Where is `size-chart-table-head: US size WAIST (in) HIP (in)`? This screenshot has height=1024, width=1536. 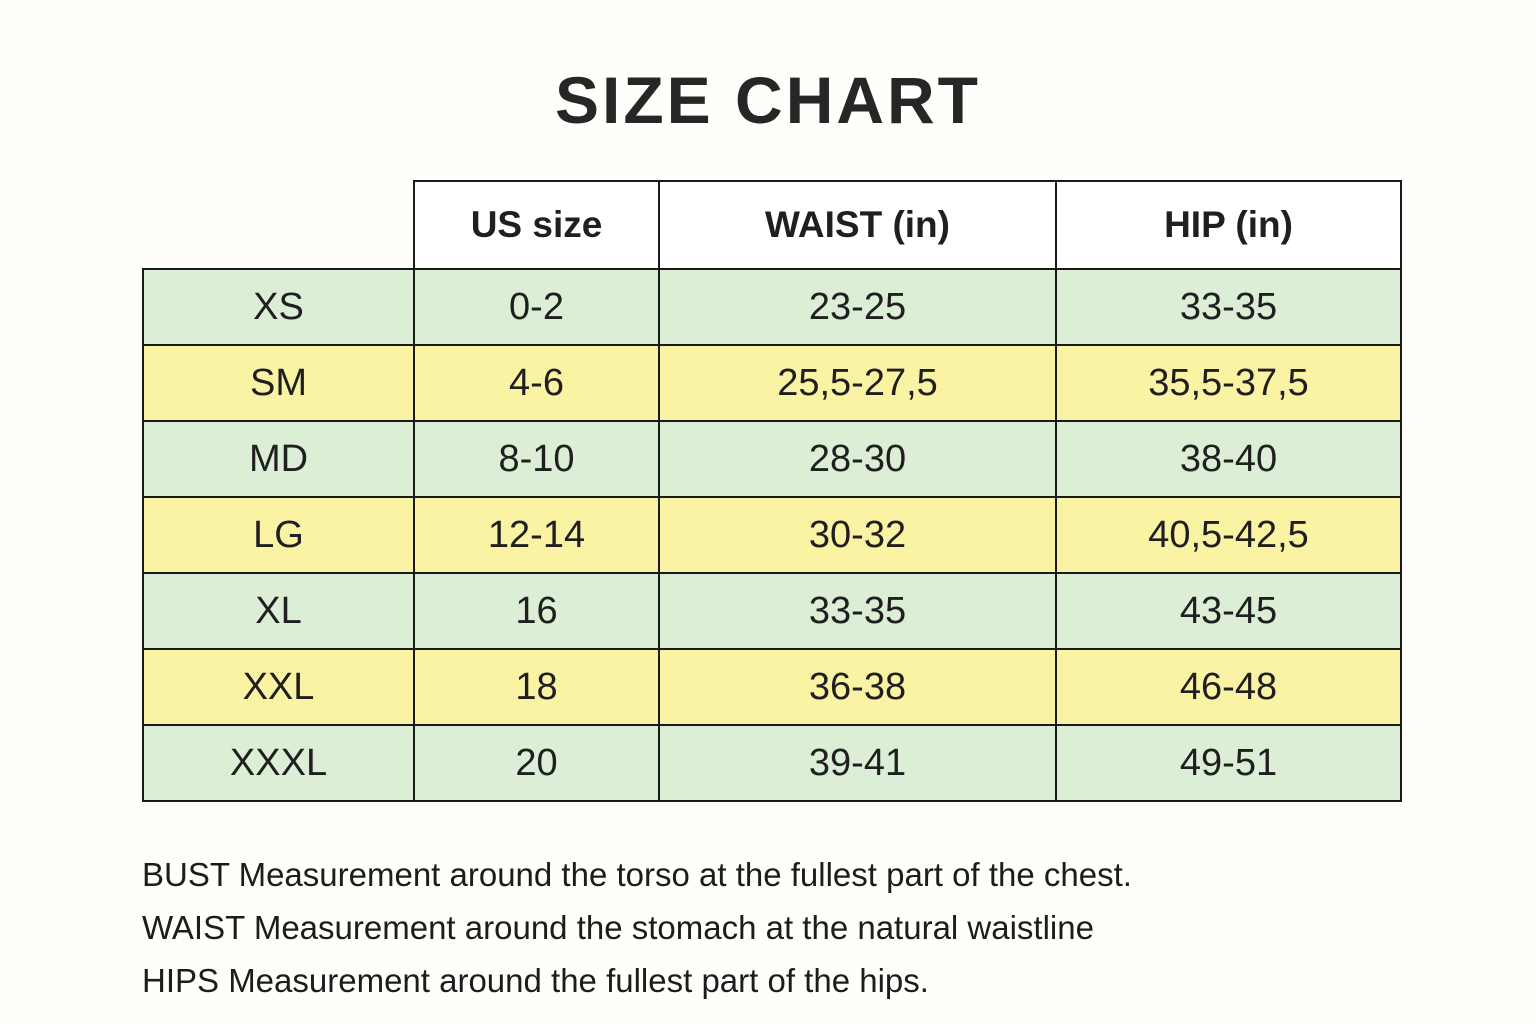 size-chart-table-head: US size WAIST (in) HIP (in) is located at coordinates (772, 225).